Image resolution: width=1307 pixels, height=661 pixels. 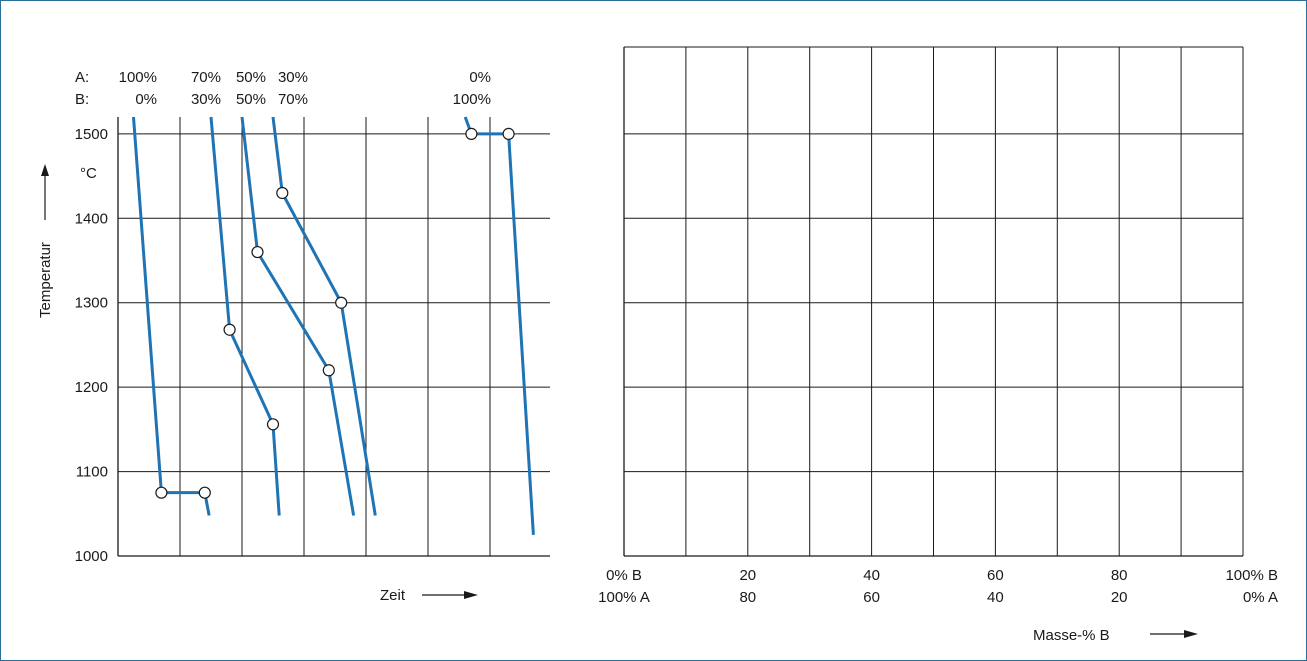 I want to click on y-axis-unit: °C, so click(x=88, y=173).